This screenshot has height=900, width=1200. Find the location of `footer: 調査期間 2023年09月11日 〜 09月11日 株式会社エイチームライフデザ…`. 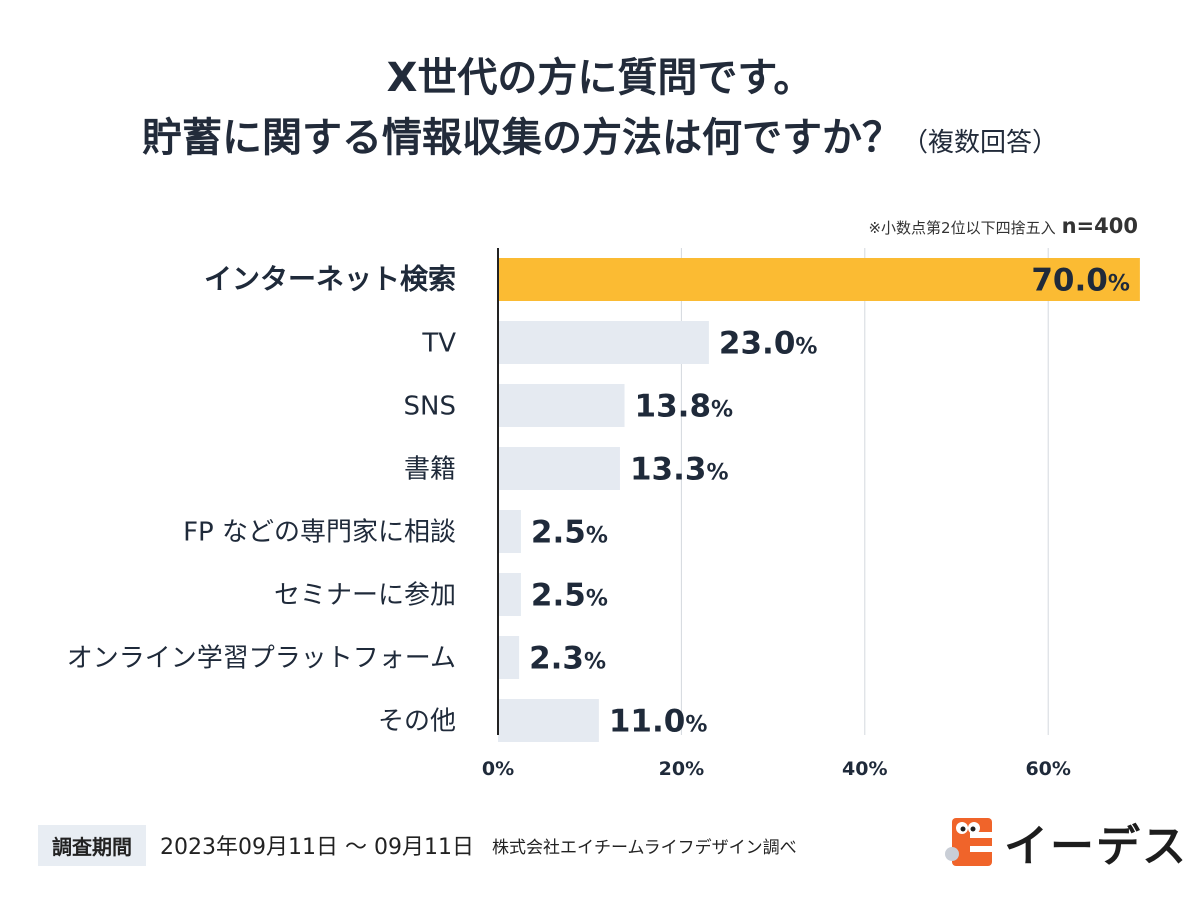

footer: 調査期間 2023年09月11日 〜 09月11日 株式会社エイチームライフデザ… is located at coordinates (417, 845).